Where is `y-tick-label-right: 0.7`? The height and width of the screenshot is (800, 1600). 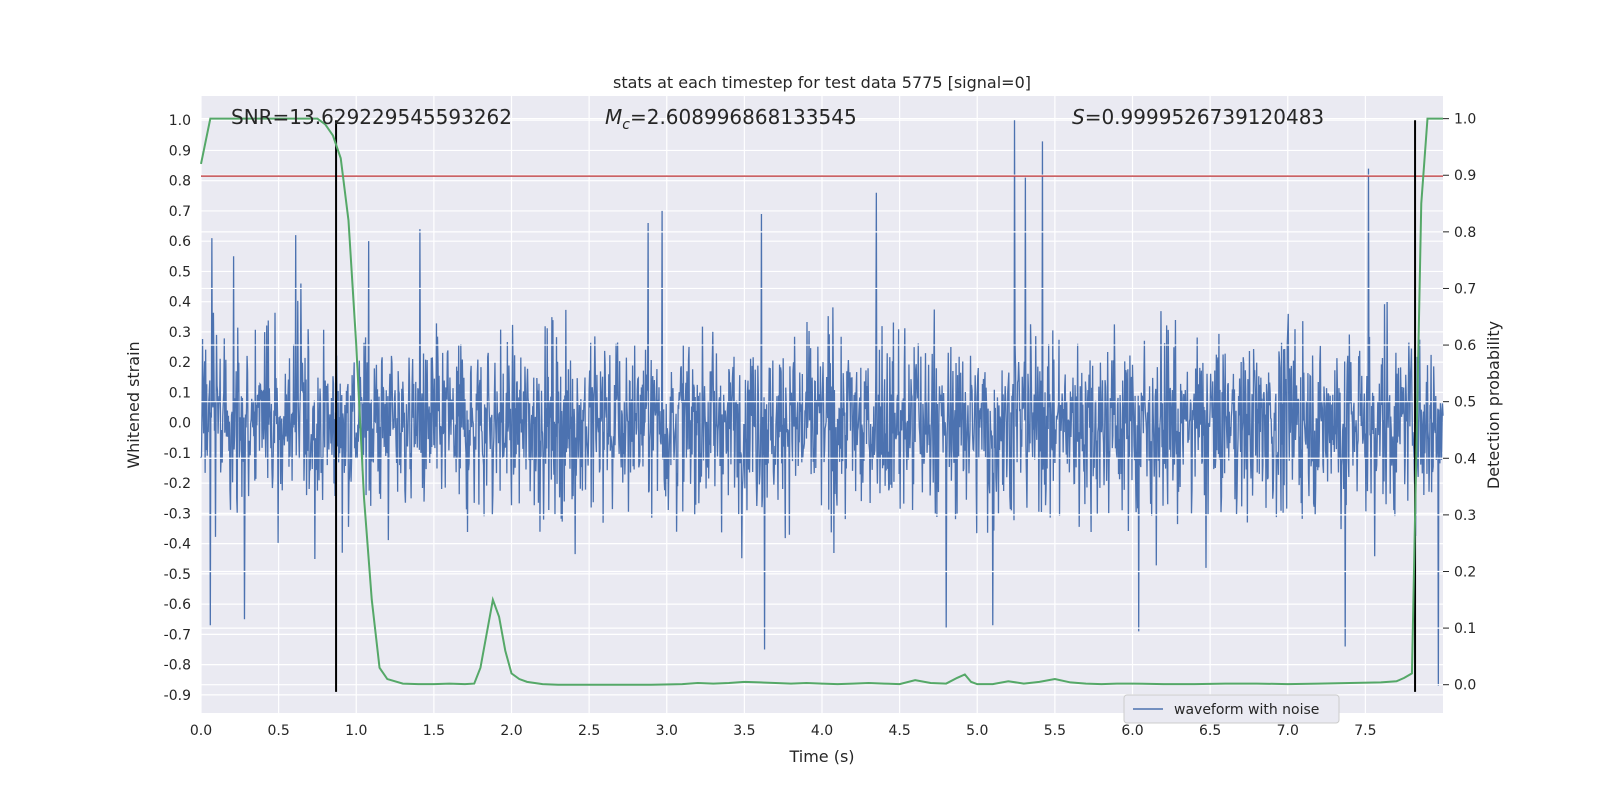
y-tick-label-right: 0.7 is located at coordinates (1465, 289).